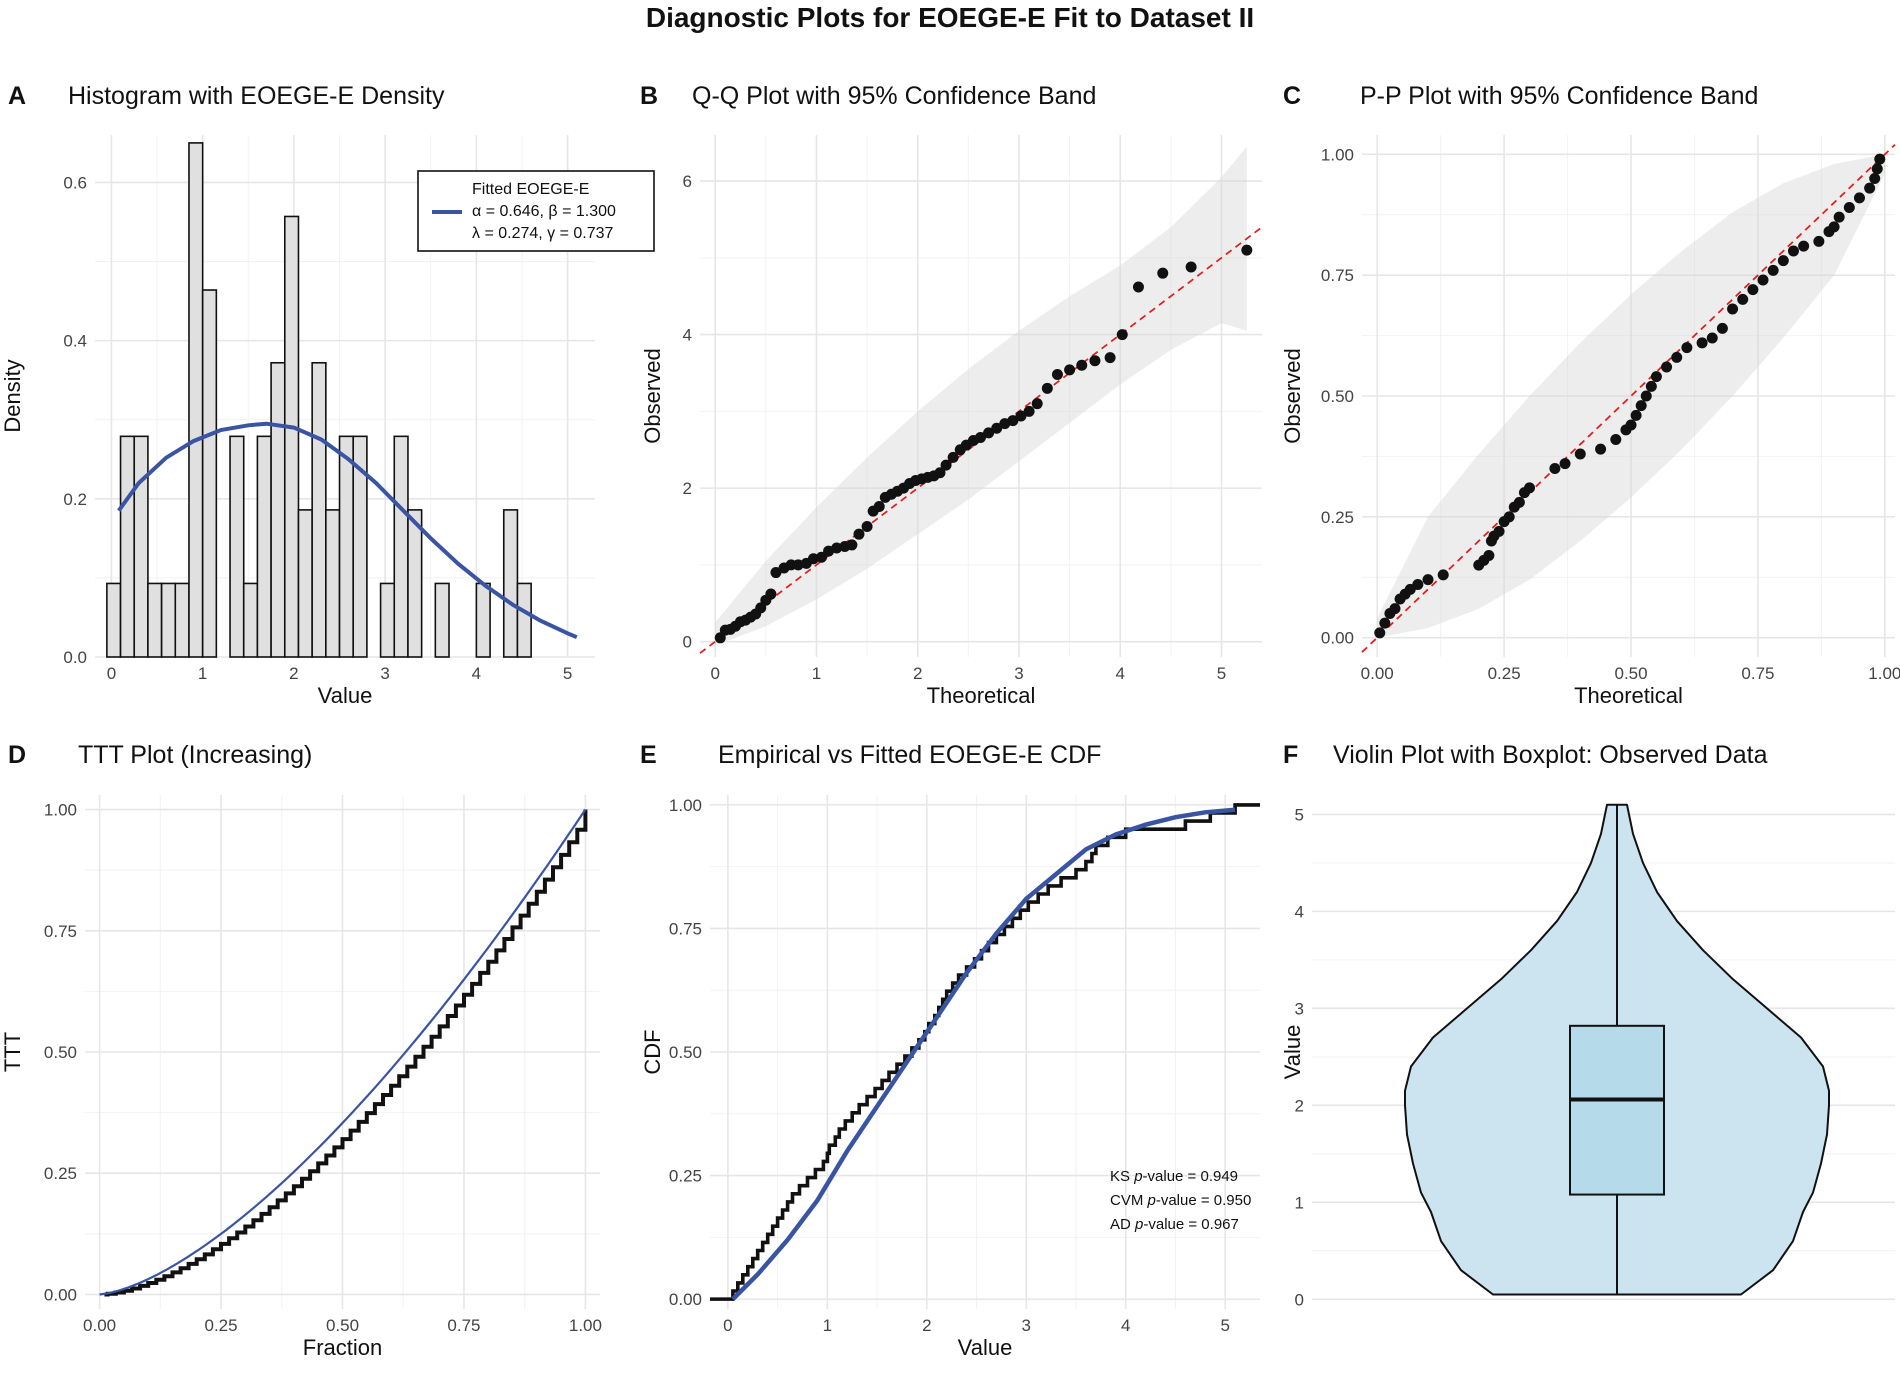 The height and width of the screenshot is (1384, 1900). What do you see at coordinates (342, 1325) in the screenshot?
I see `x-tick-label: 0.50` at bounding box center [342, 1325].